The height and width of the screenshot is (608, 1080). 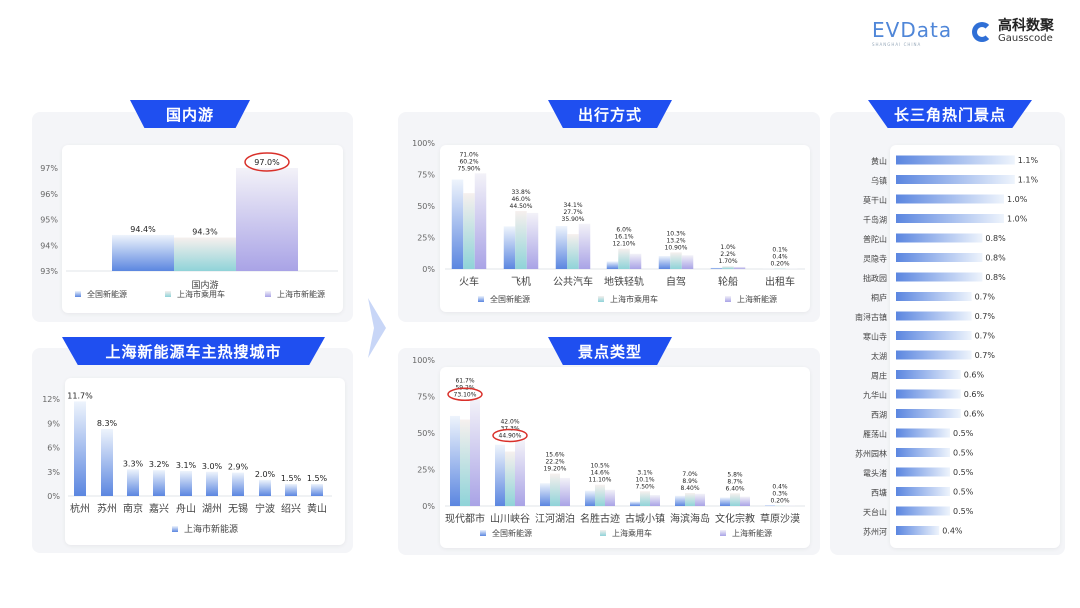 What do you see at coordinates (728, 247) in the screenshot?
I see `data-label: 1.0%` at bounding box center [728, 247].